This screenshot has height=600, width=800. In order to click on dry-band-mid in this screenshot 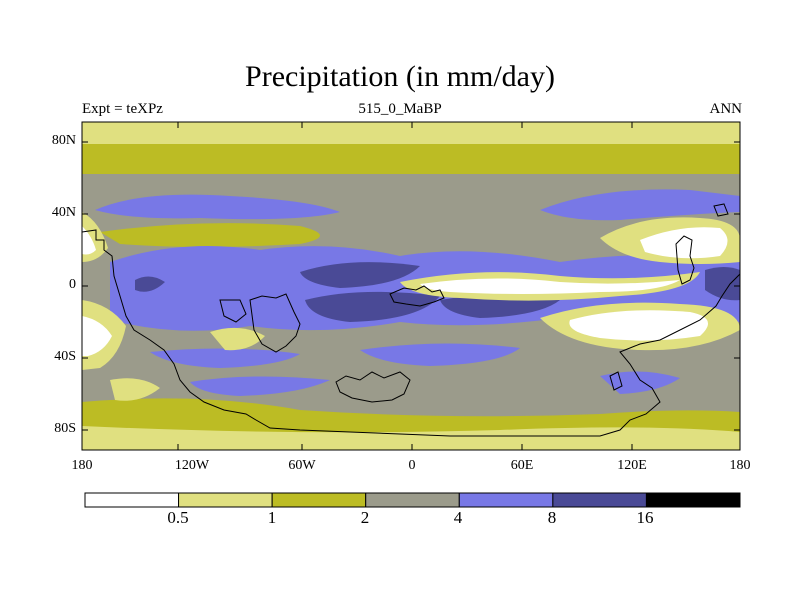, I will do `click(210, 235)`.